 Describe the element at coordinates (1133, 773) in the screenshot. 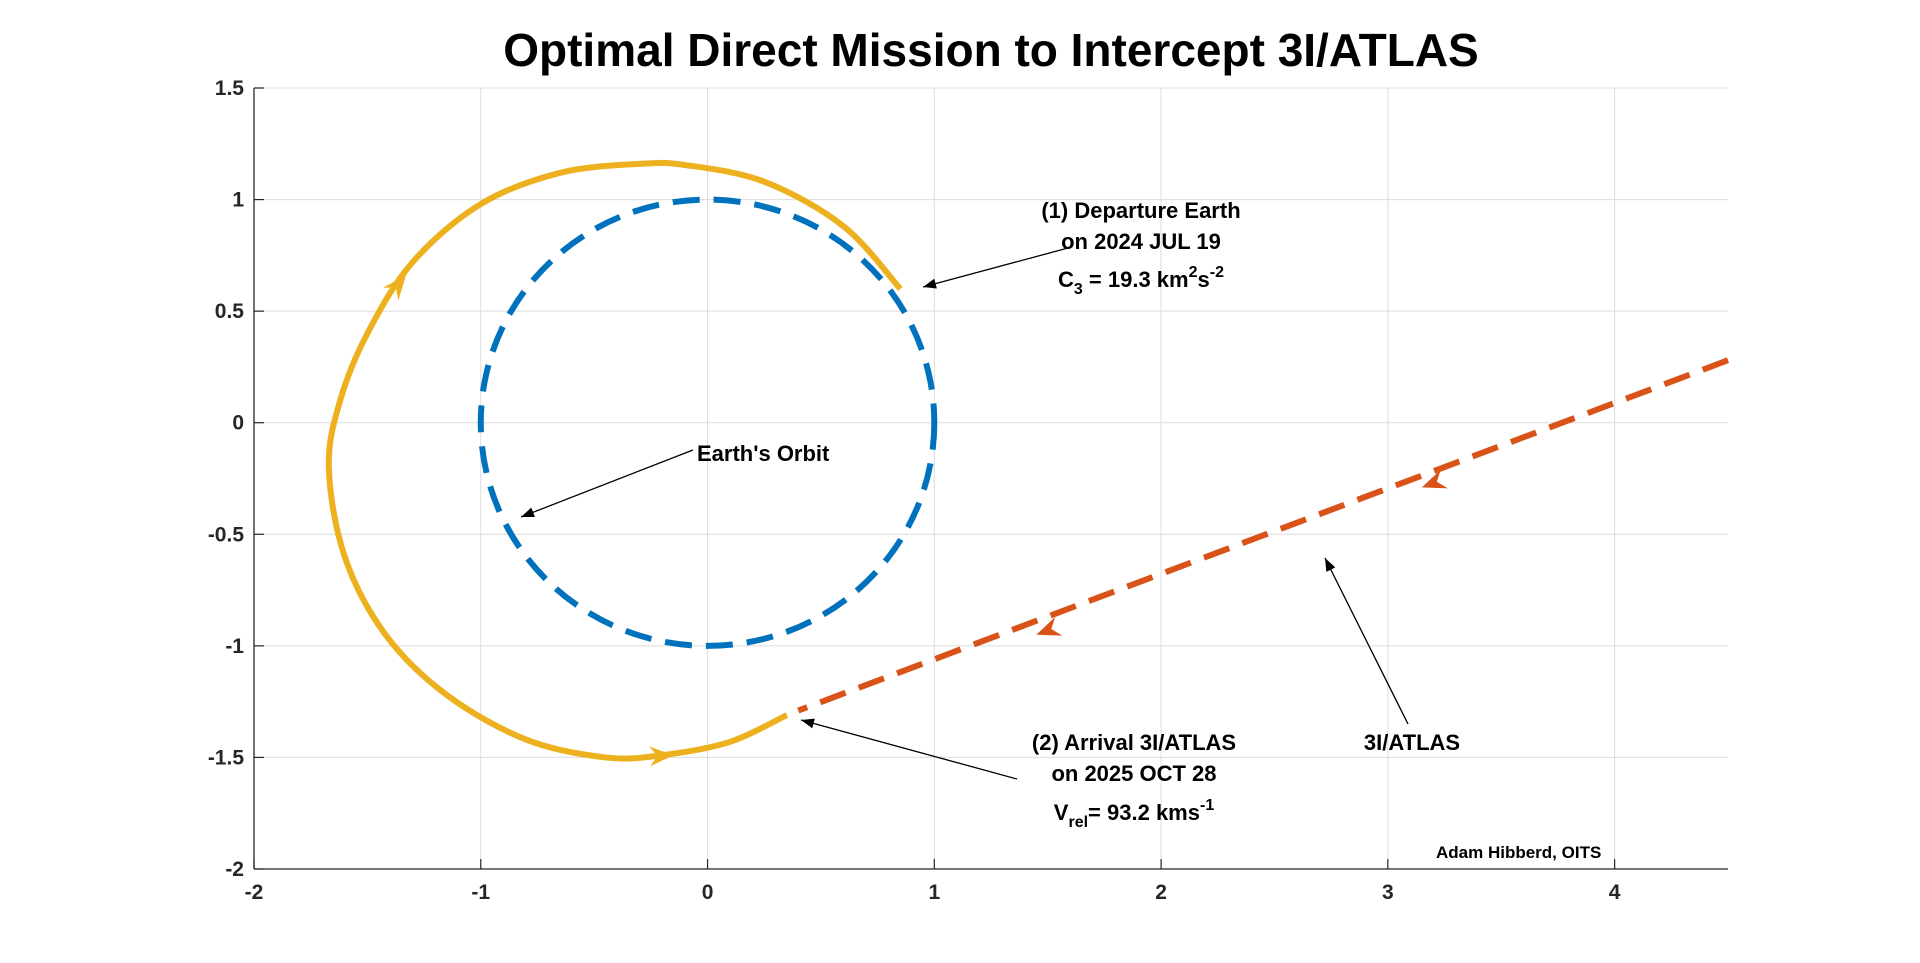

I see `arrival-label-line2: on 2025 OCT 28` at that location.